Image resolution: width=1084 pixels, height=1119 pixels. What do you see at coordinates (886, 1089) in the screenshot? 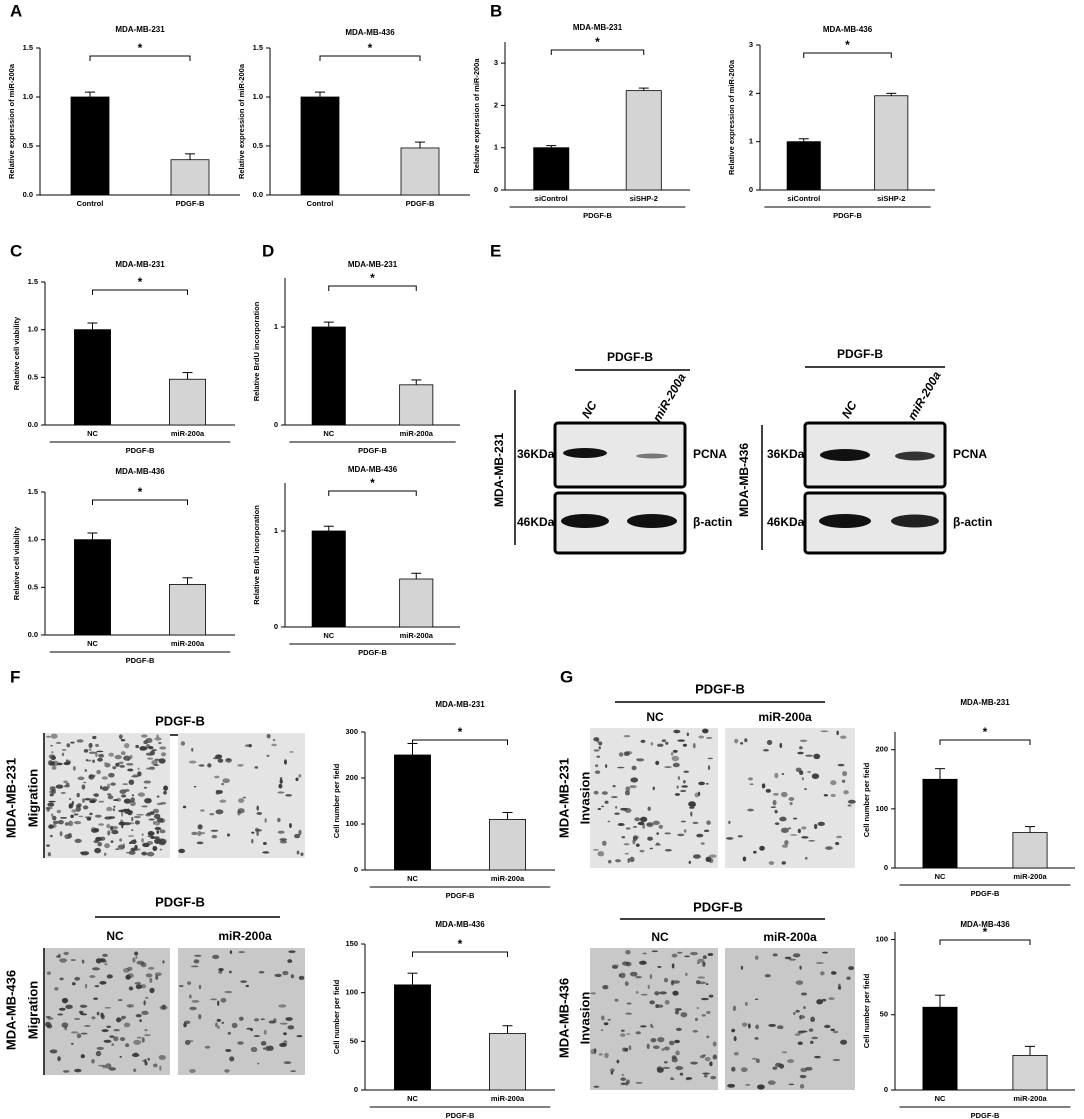
I see `y-tick-label: 0` at bounding box center [886, 1089].